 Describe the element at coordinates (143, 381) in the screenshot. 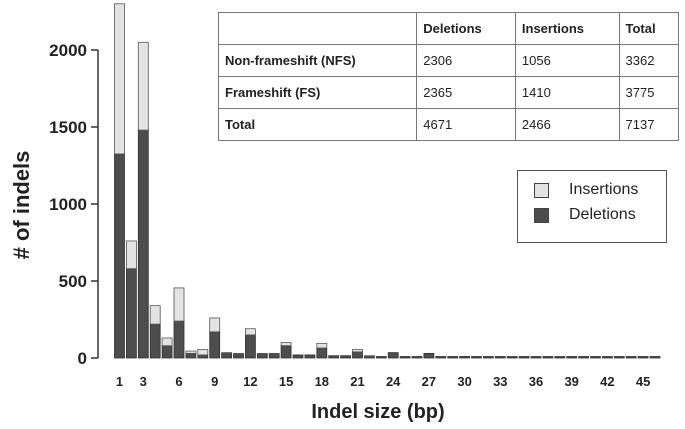

I see `x-tick-label: 3` at that location.